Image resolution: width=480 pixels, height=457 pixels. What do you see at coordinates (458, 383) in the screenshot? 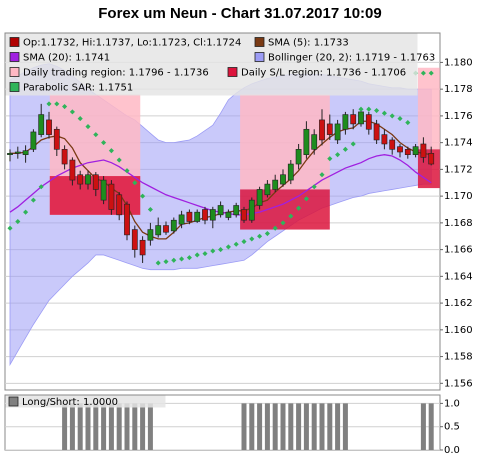
I see `y-tick-label: 1.156` at bounding box center [458, 383].